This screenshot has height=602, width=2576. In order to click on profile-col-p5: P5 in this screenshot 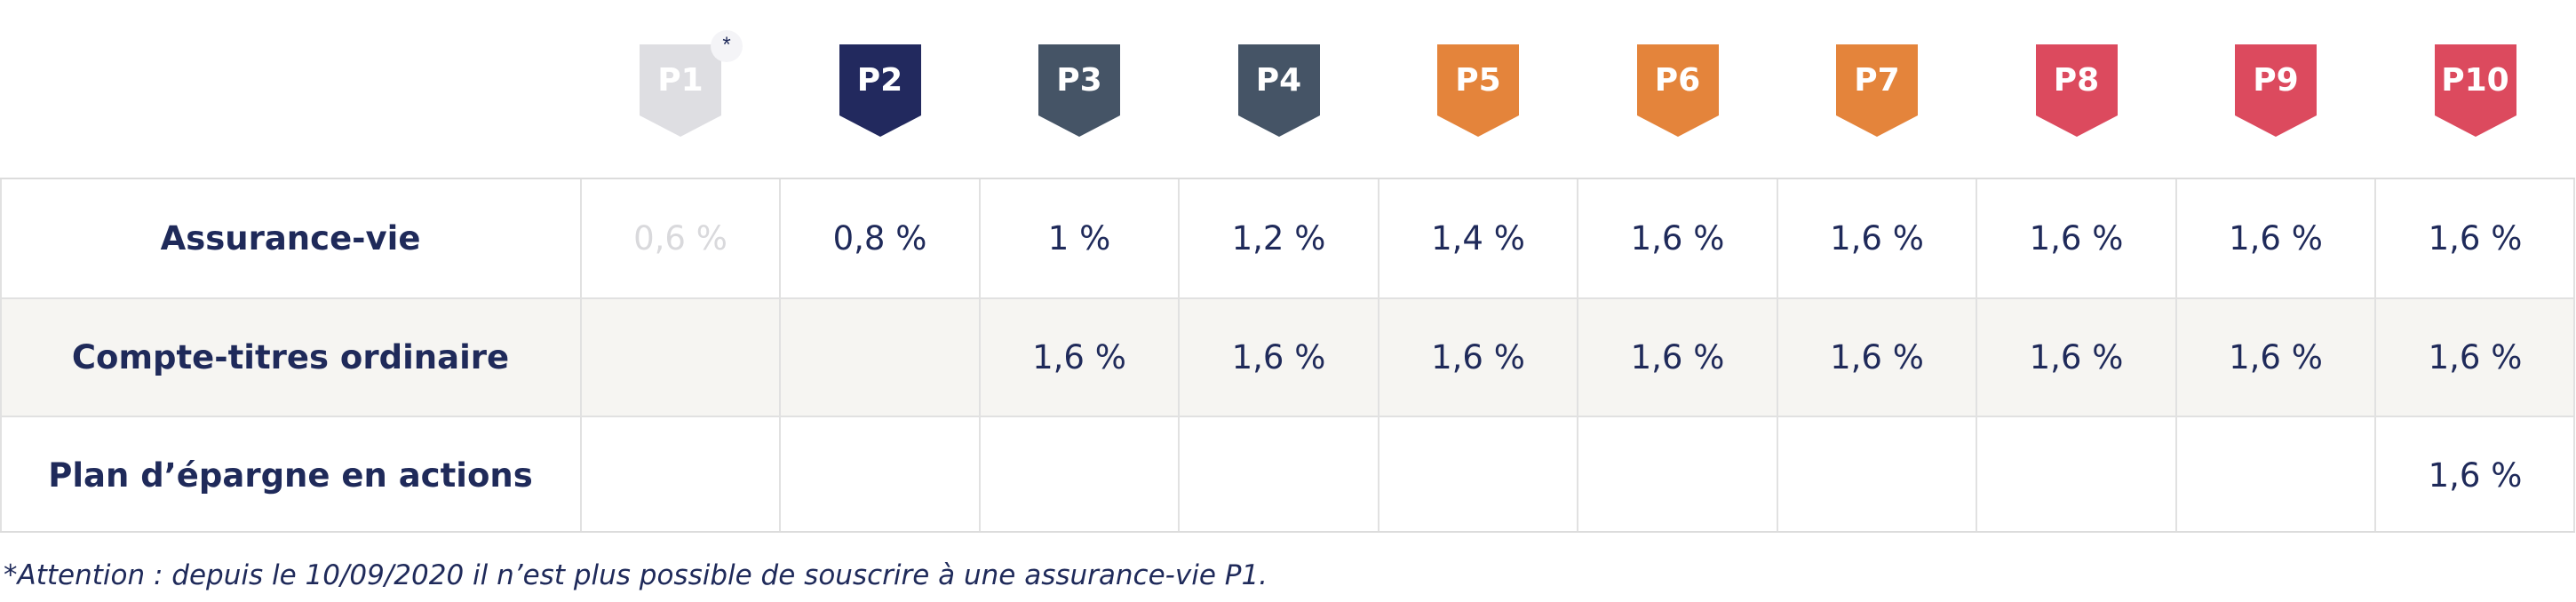, I will do `click(1478, 89)`.